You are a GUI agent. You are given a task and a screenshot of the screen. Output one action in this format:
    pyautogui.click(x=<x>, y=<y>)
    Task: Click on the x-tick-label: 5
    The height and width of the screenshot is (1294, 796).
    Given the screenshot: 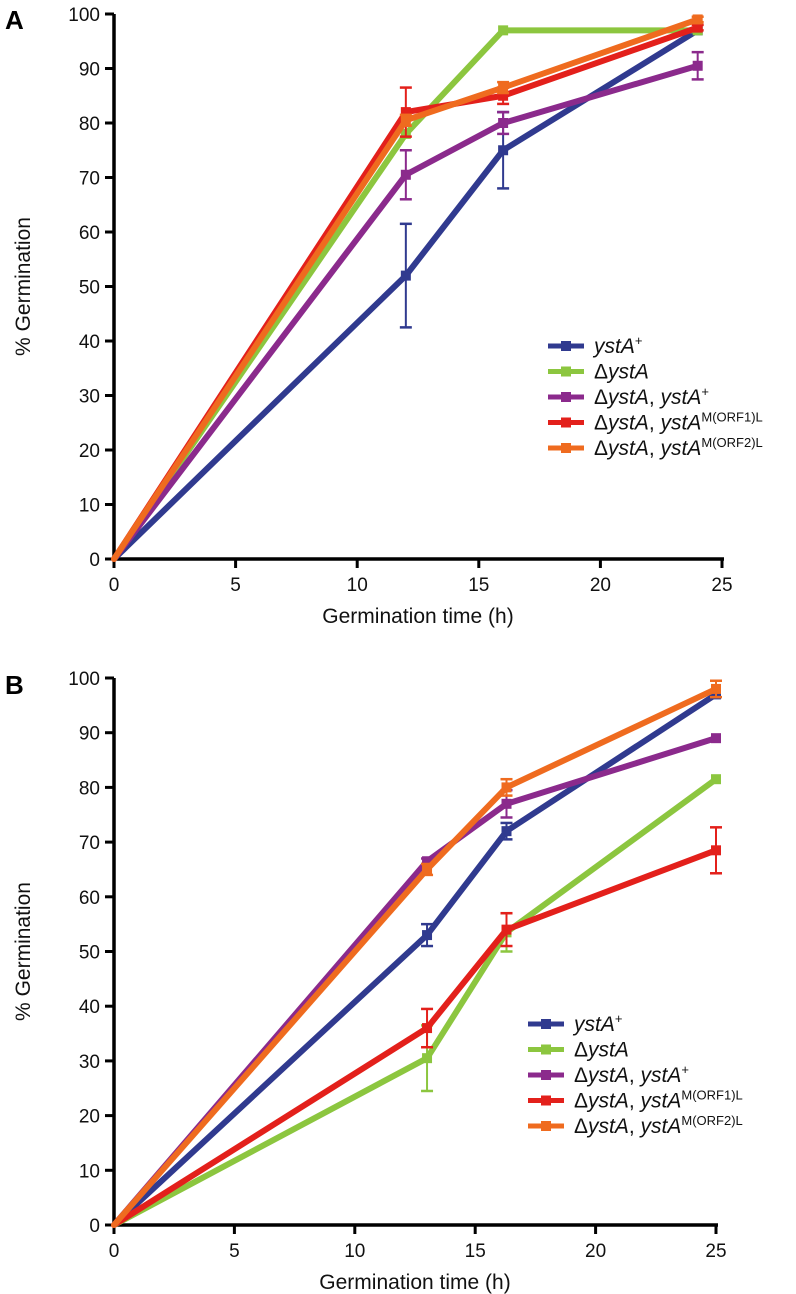 What is the action you would take?
    pyautogui.click(x=235, y=585)
    